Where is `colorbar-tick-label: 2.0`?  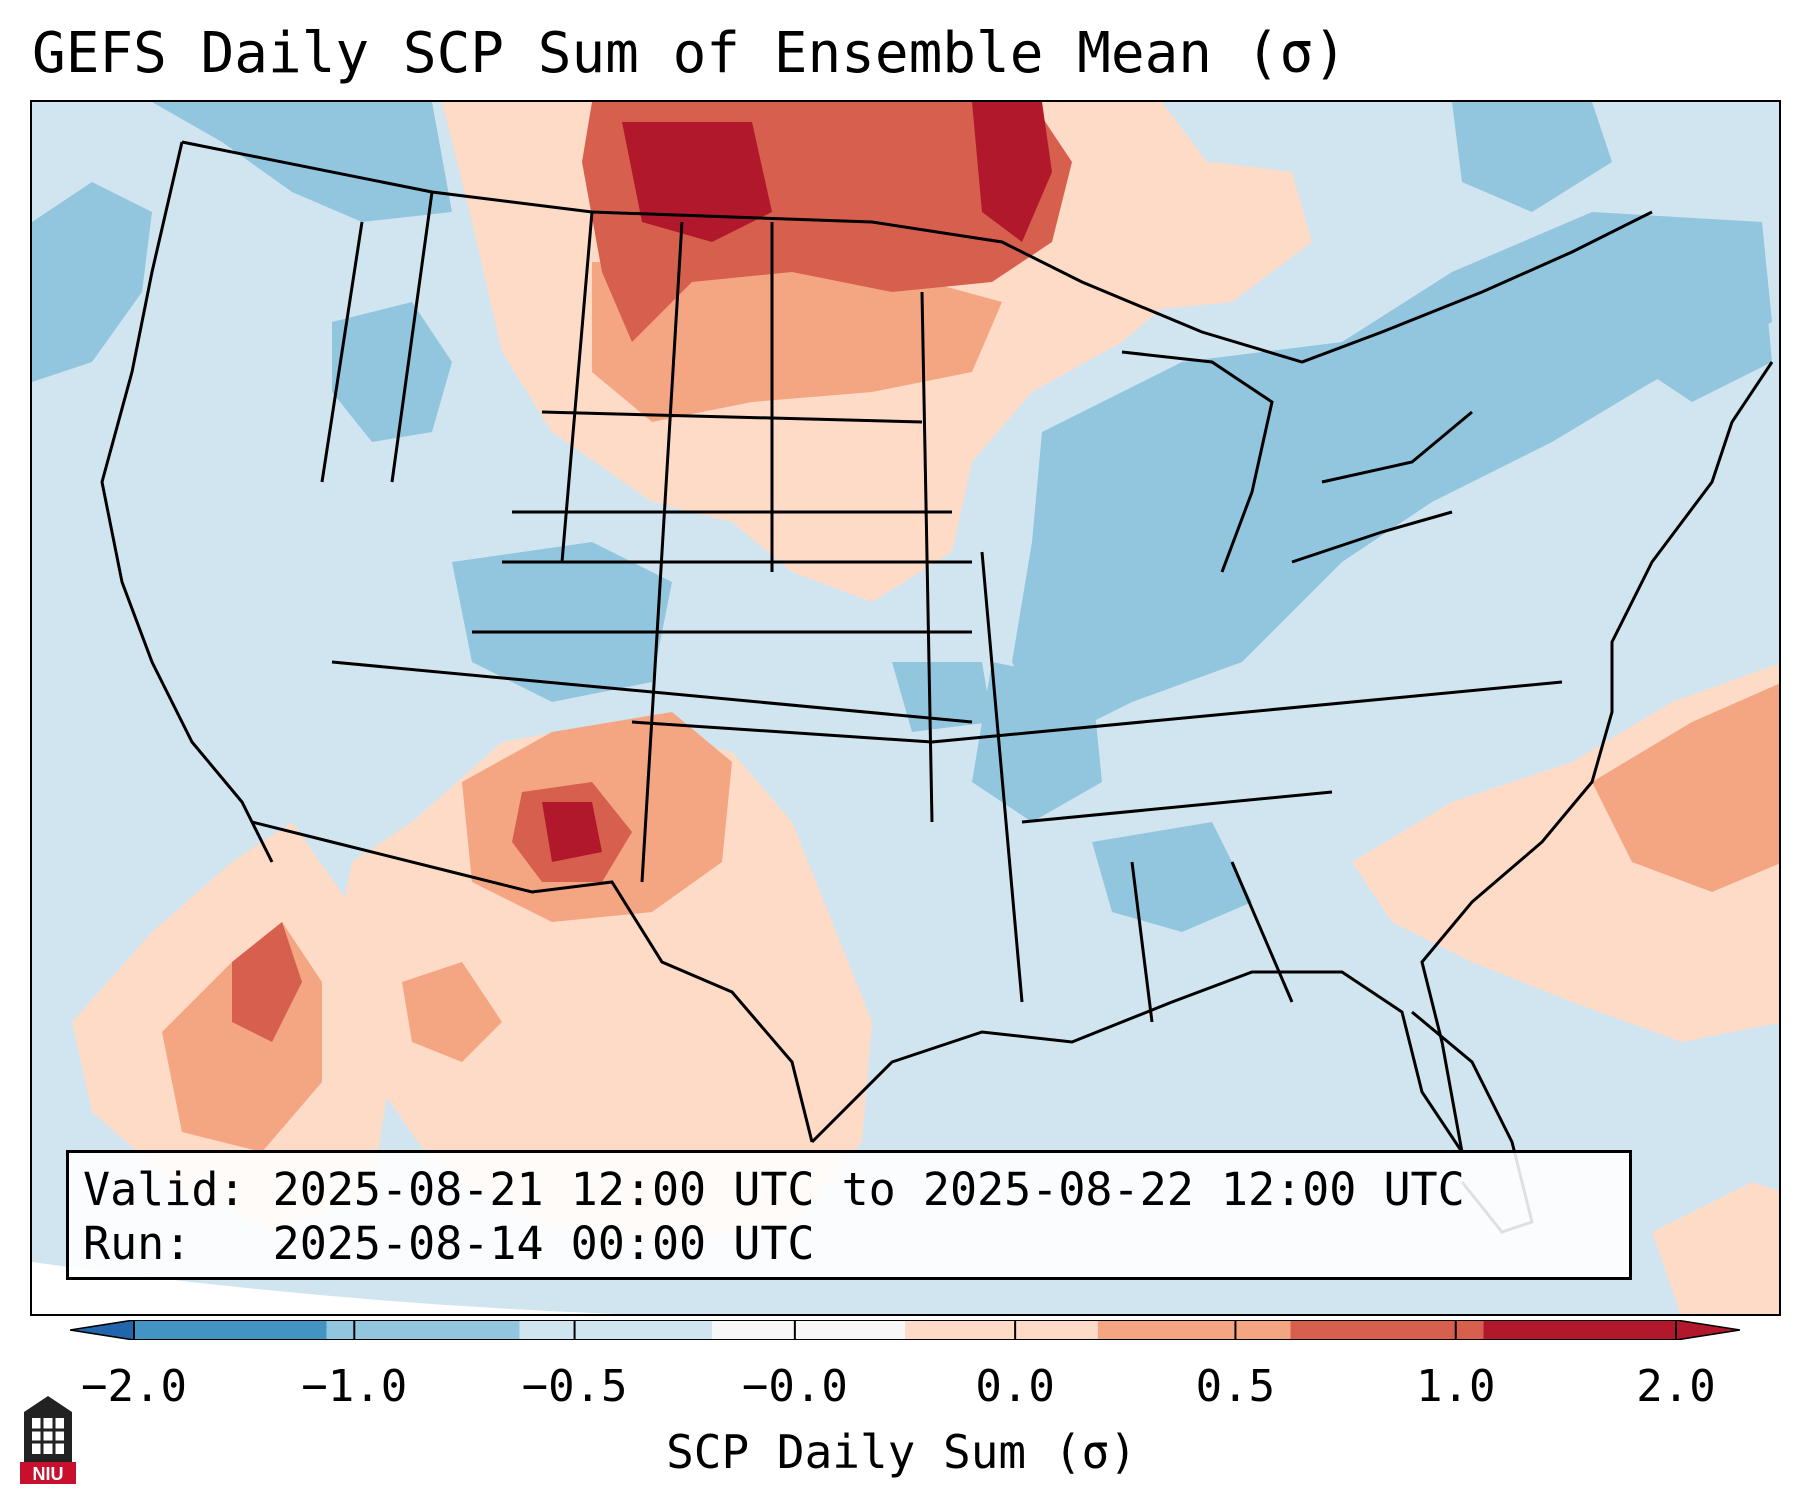 colorbar-tick-label: 2.0 is located at coordinates (1676, 1386).